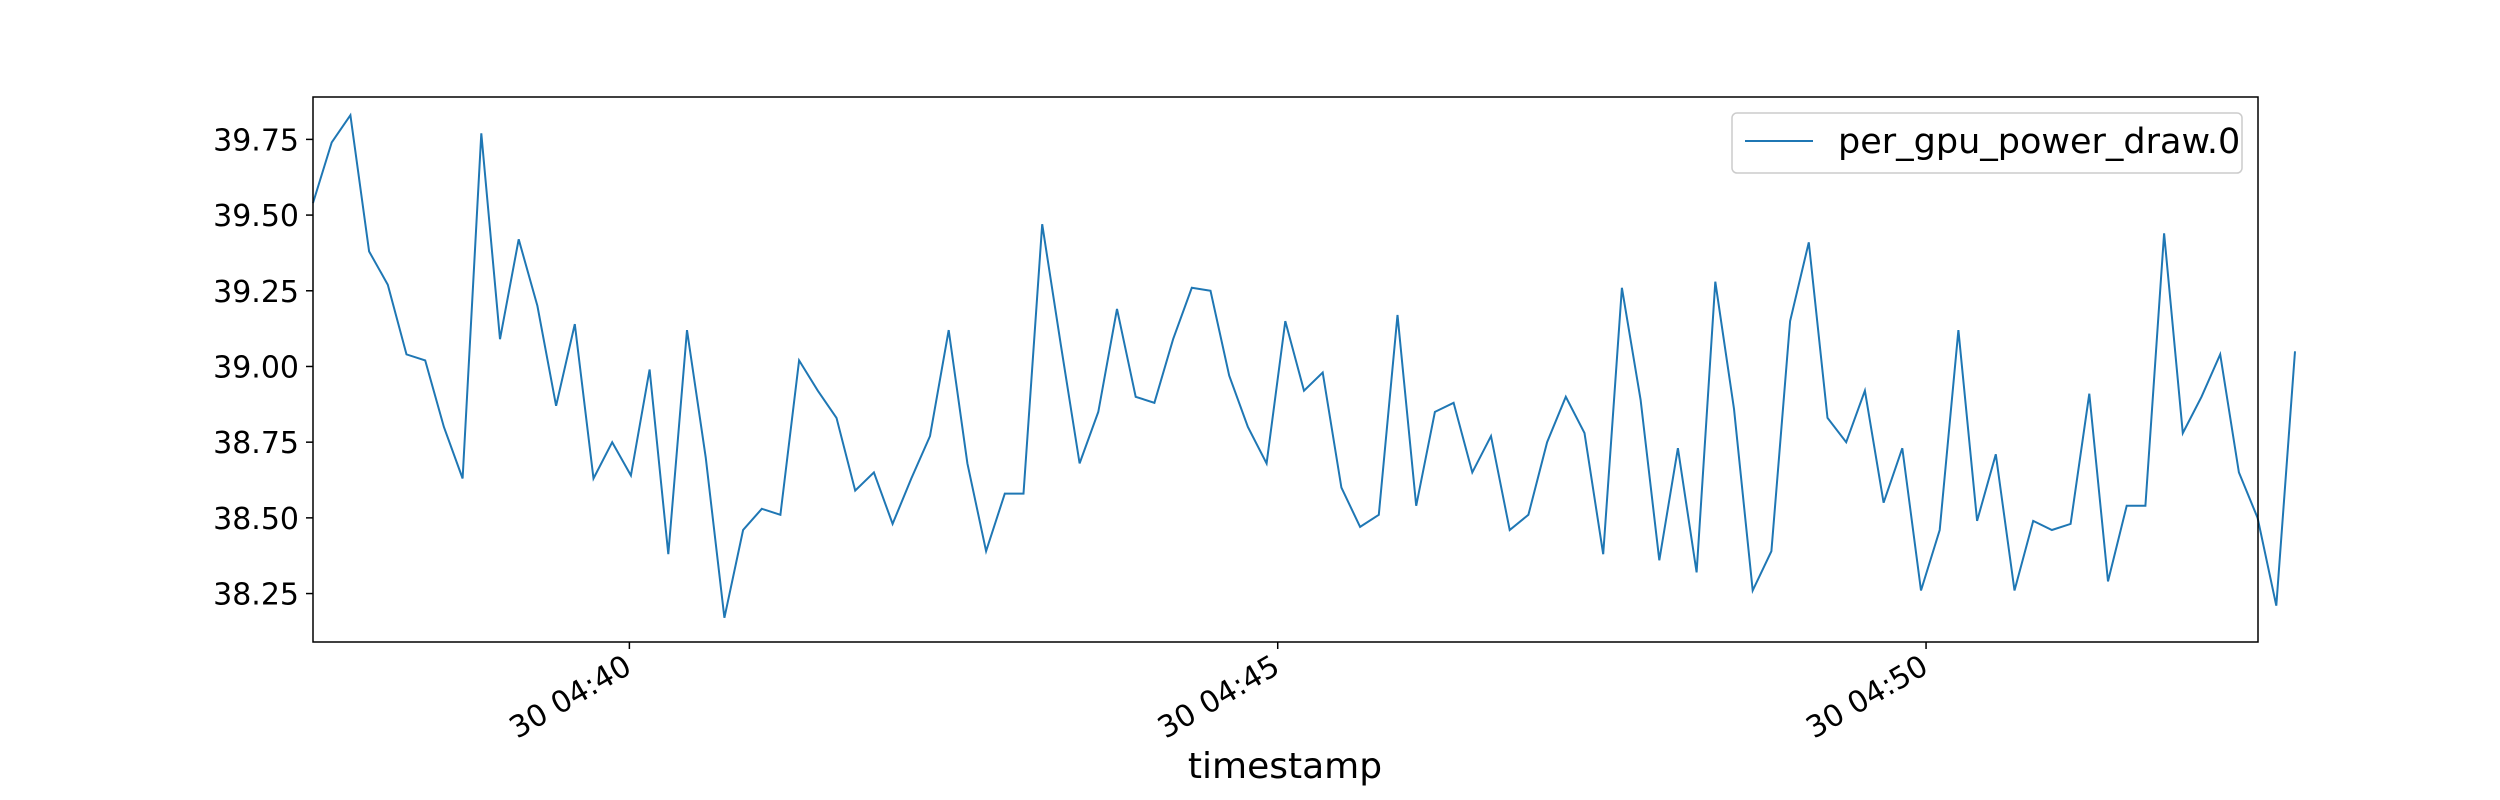 This screenshot has width=2500, height=800. I want to click on legend-label: per_gpu_power_draw.0, so click(2039, 142).